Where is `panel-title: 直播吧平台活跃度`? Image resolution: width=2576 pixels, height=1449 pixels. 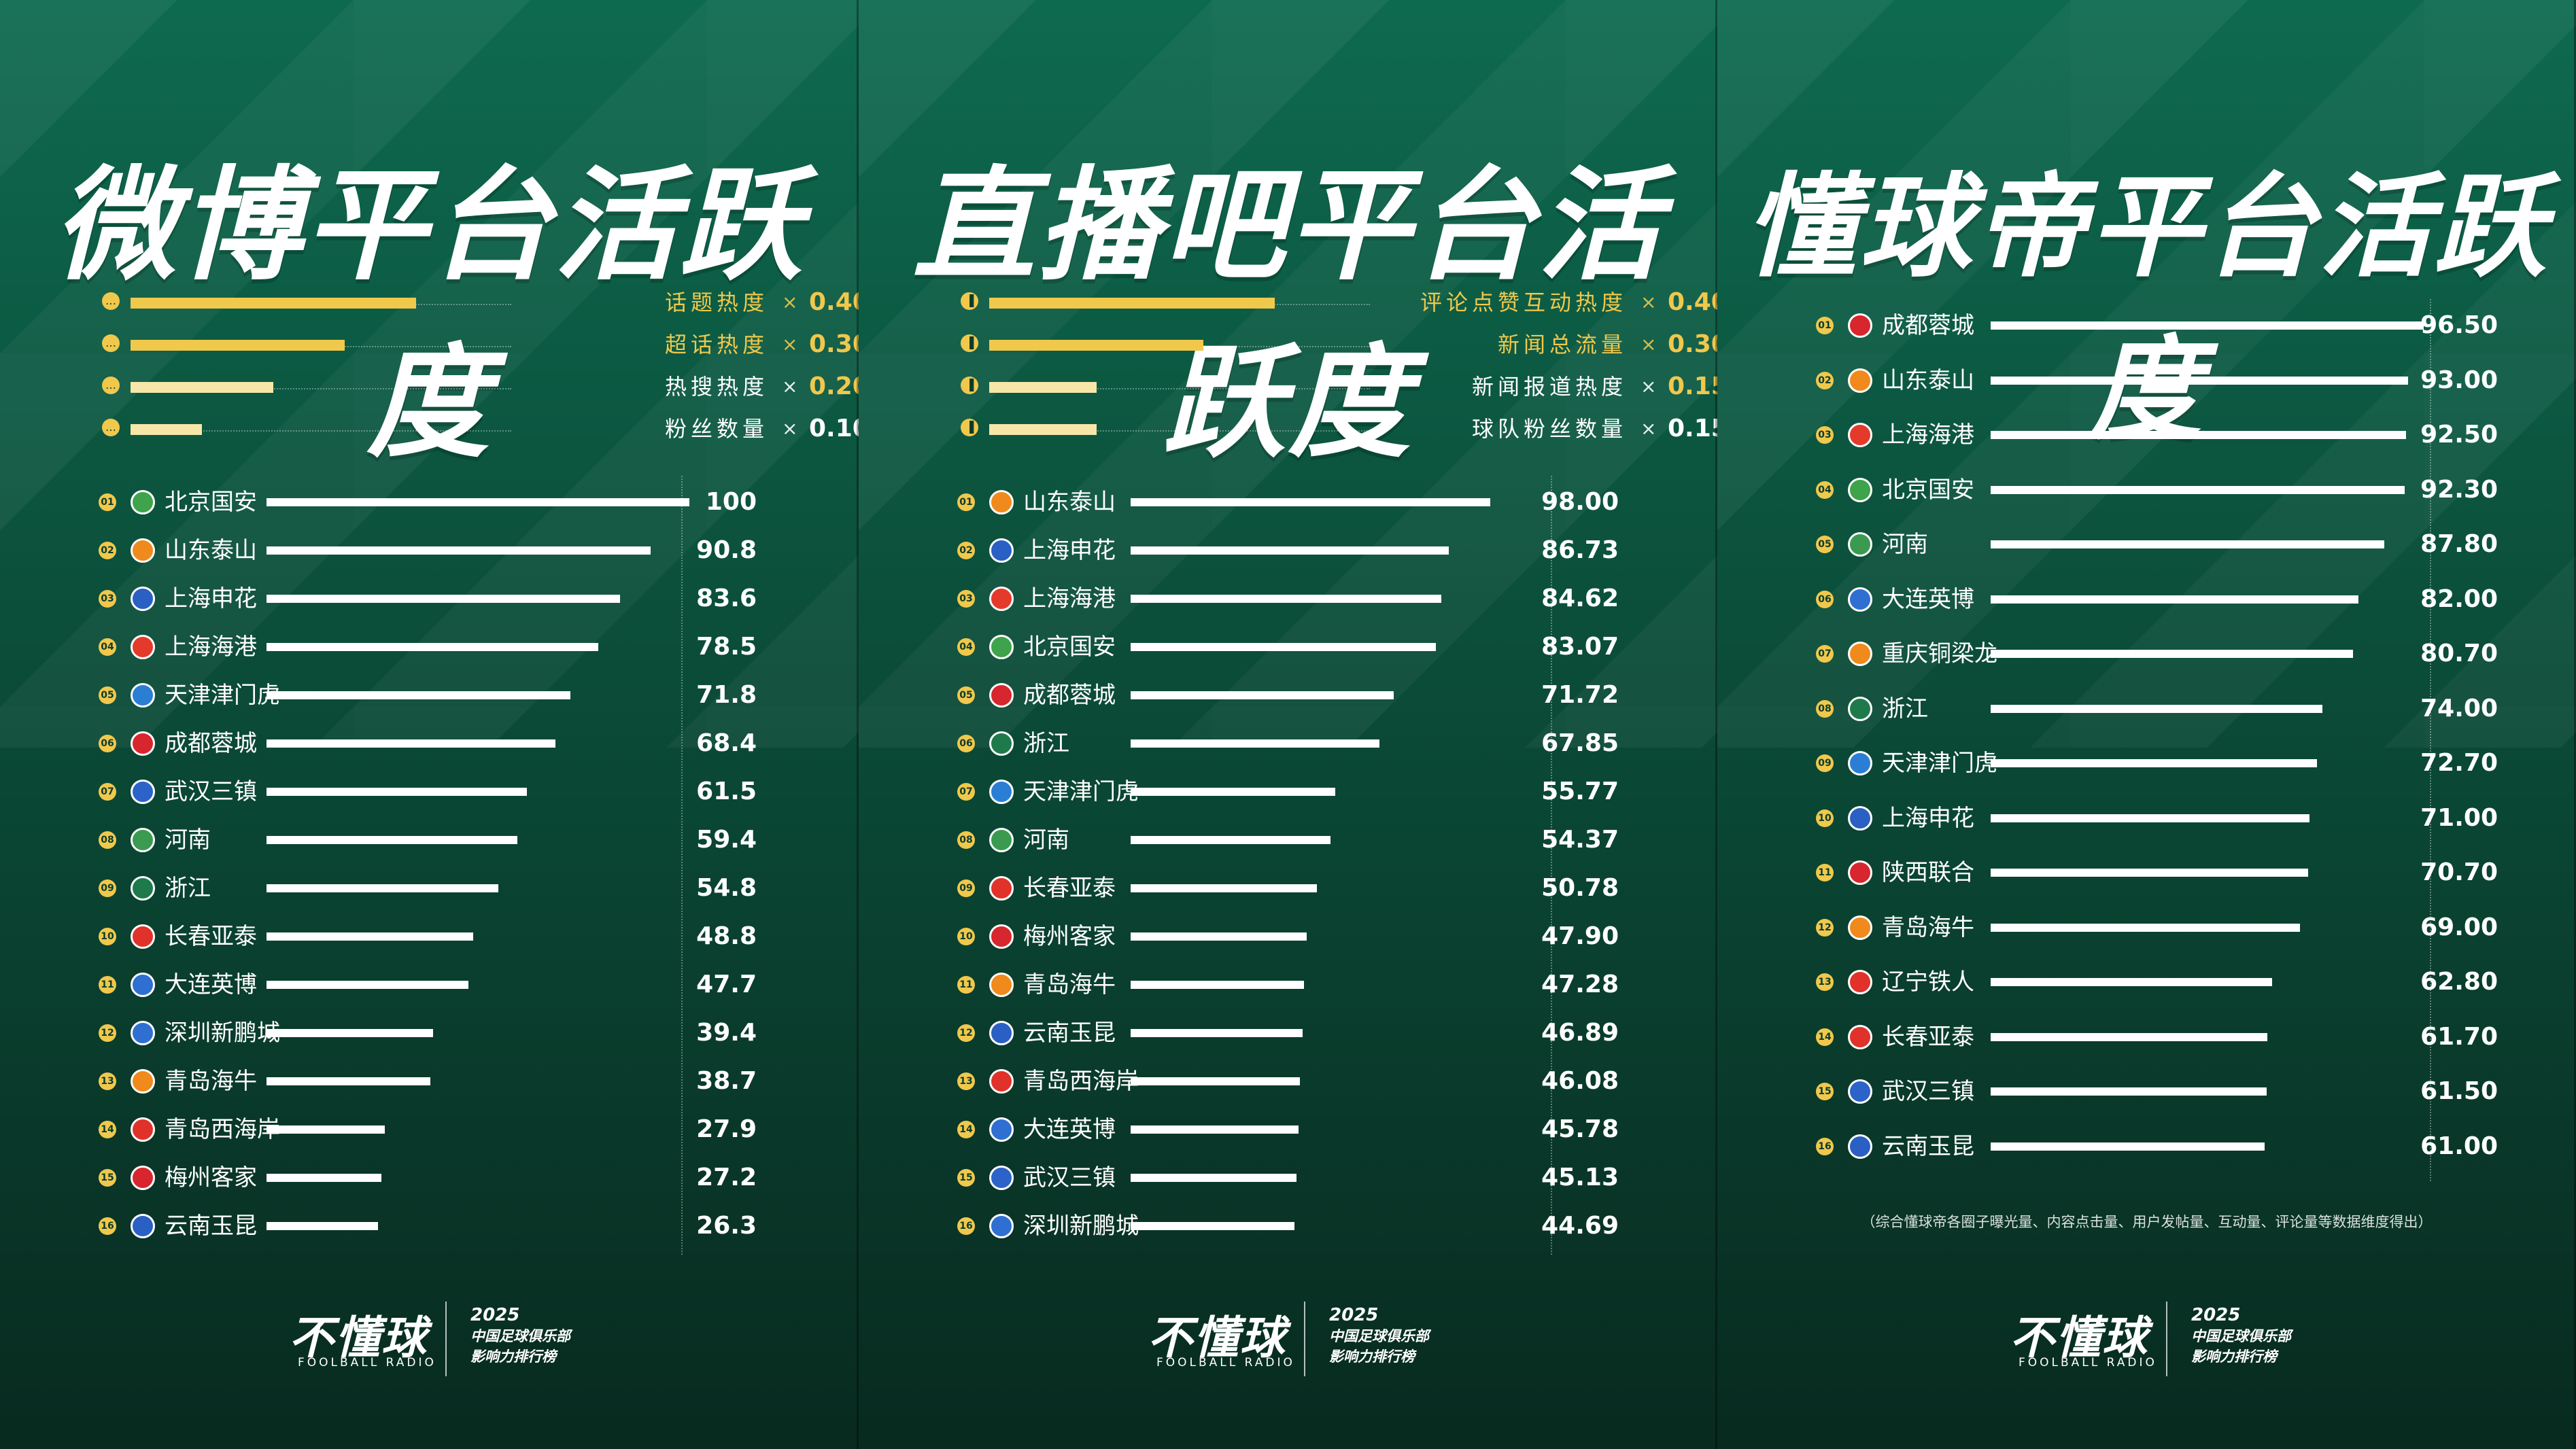
panel-title: 直播吧平台活跃度 is located at coordinates (1288, 315).